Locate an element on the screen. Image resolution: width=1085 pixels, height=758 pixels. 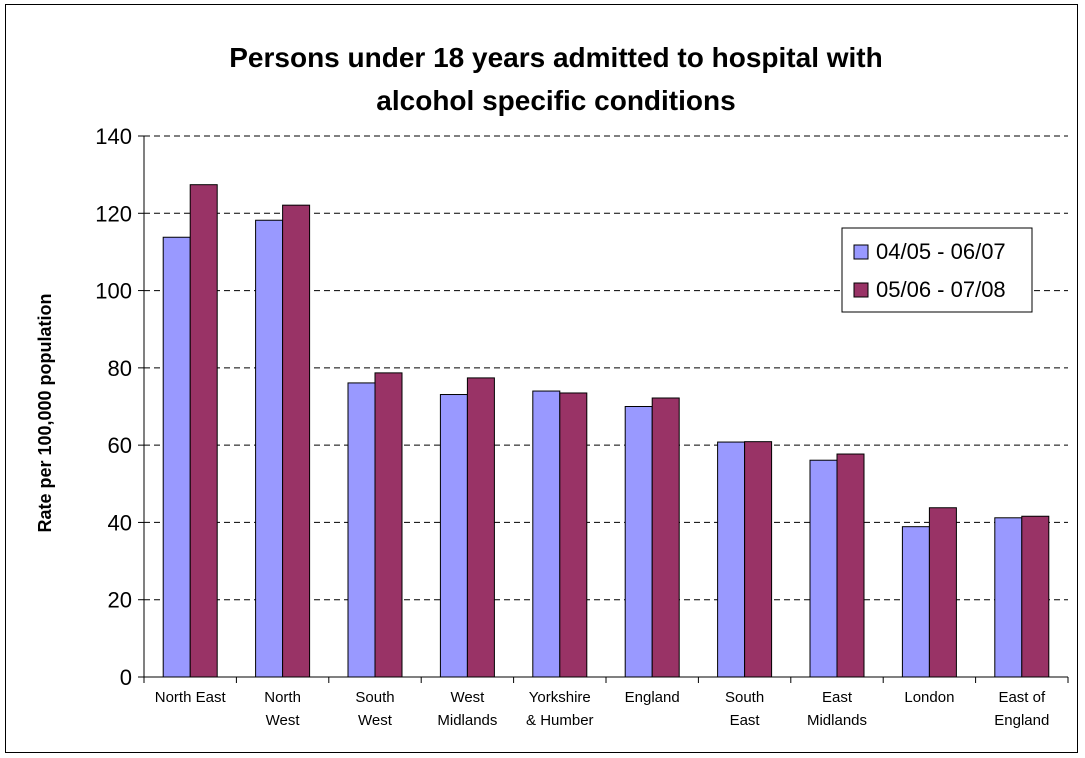
y-tick-label: 100 is located at coordinates (113, 291).